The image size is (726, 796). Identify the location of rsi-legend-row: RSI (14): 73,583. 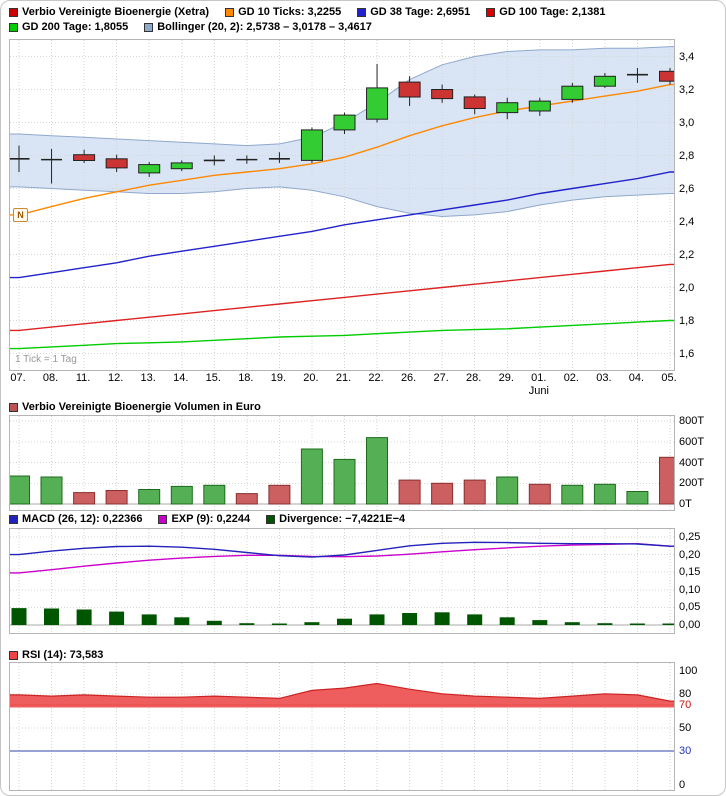
(56, 655).